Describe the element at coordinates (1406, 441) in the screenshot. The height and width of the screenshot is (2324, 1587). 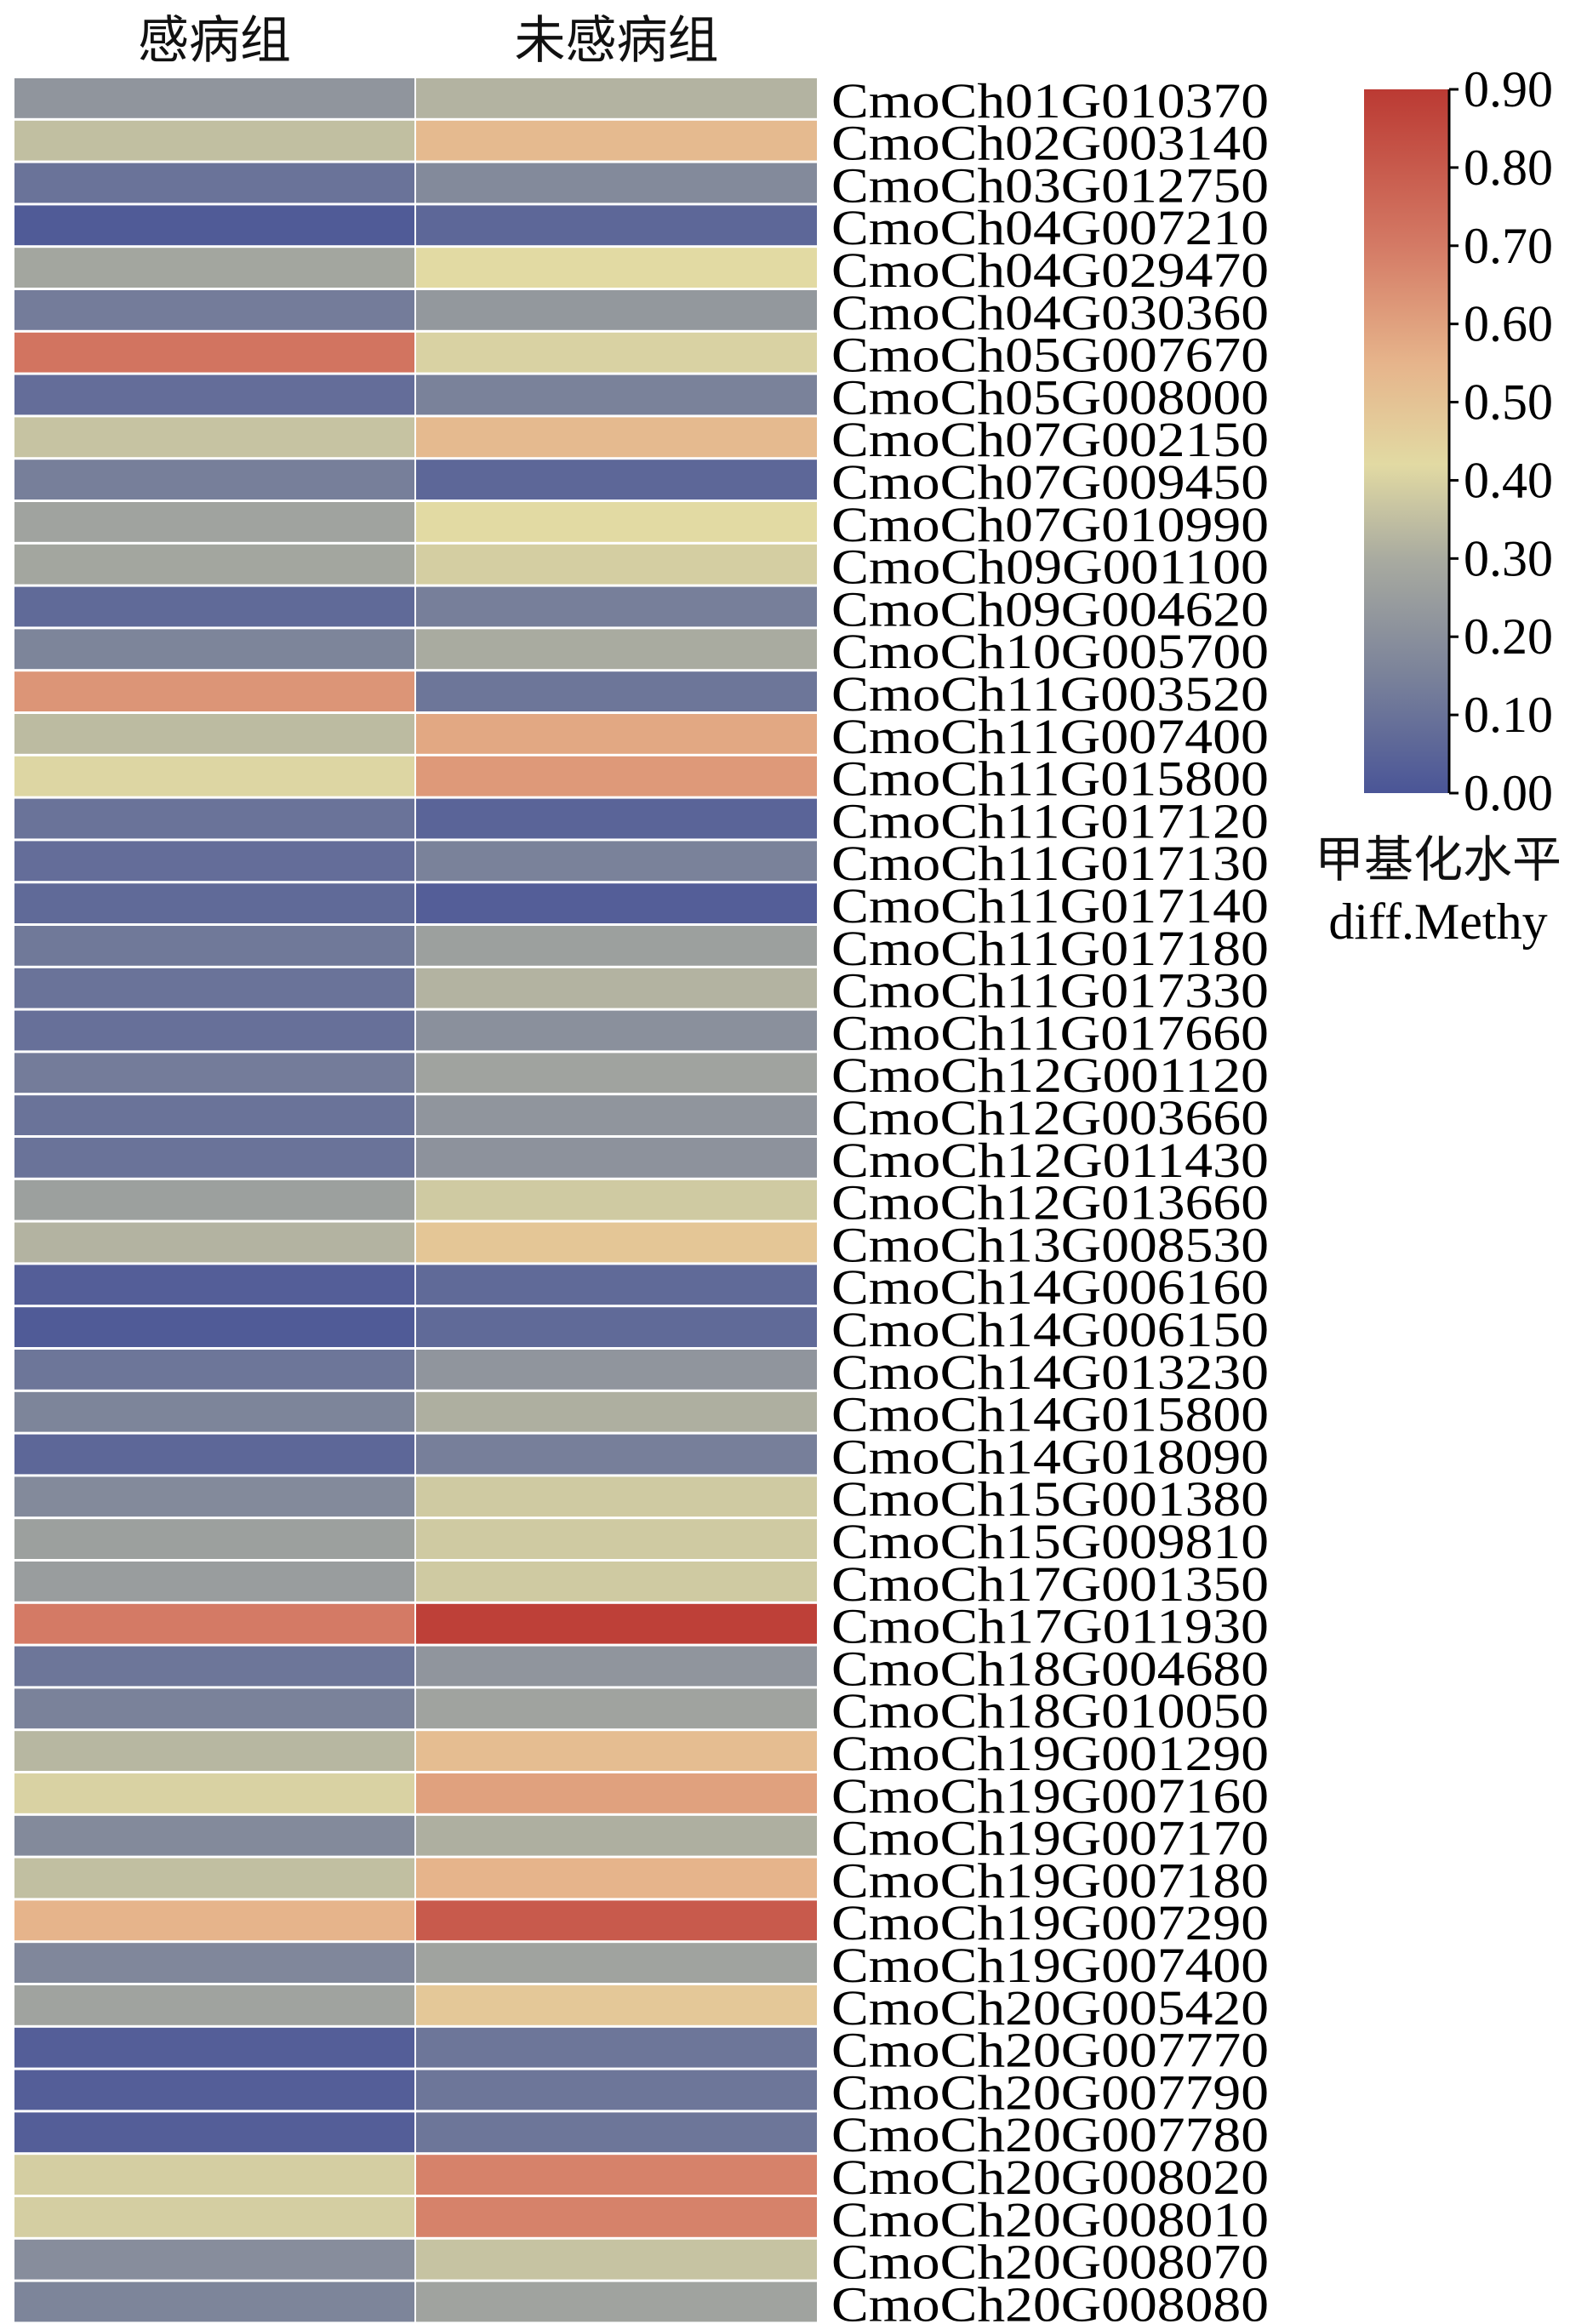
I see `colorbar-gradient` at that location.